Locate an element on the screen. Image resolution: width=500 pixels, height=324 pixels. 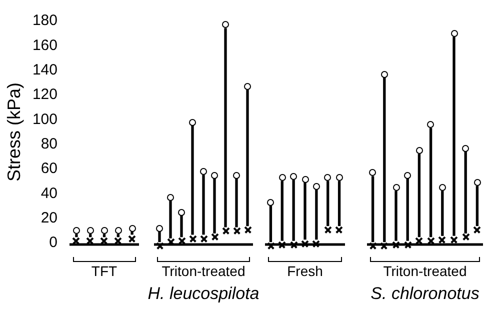
x-axis-title: Fresh is located at coordinates (305, 271).